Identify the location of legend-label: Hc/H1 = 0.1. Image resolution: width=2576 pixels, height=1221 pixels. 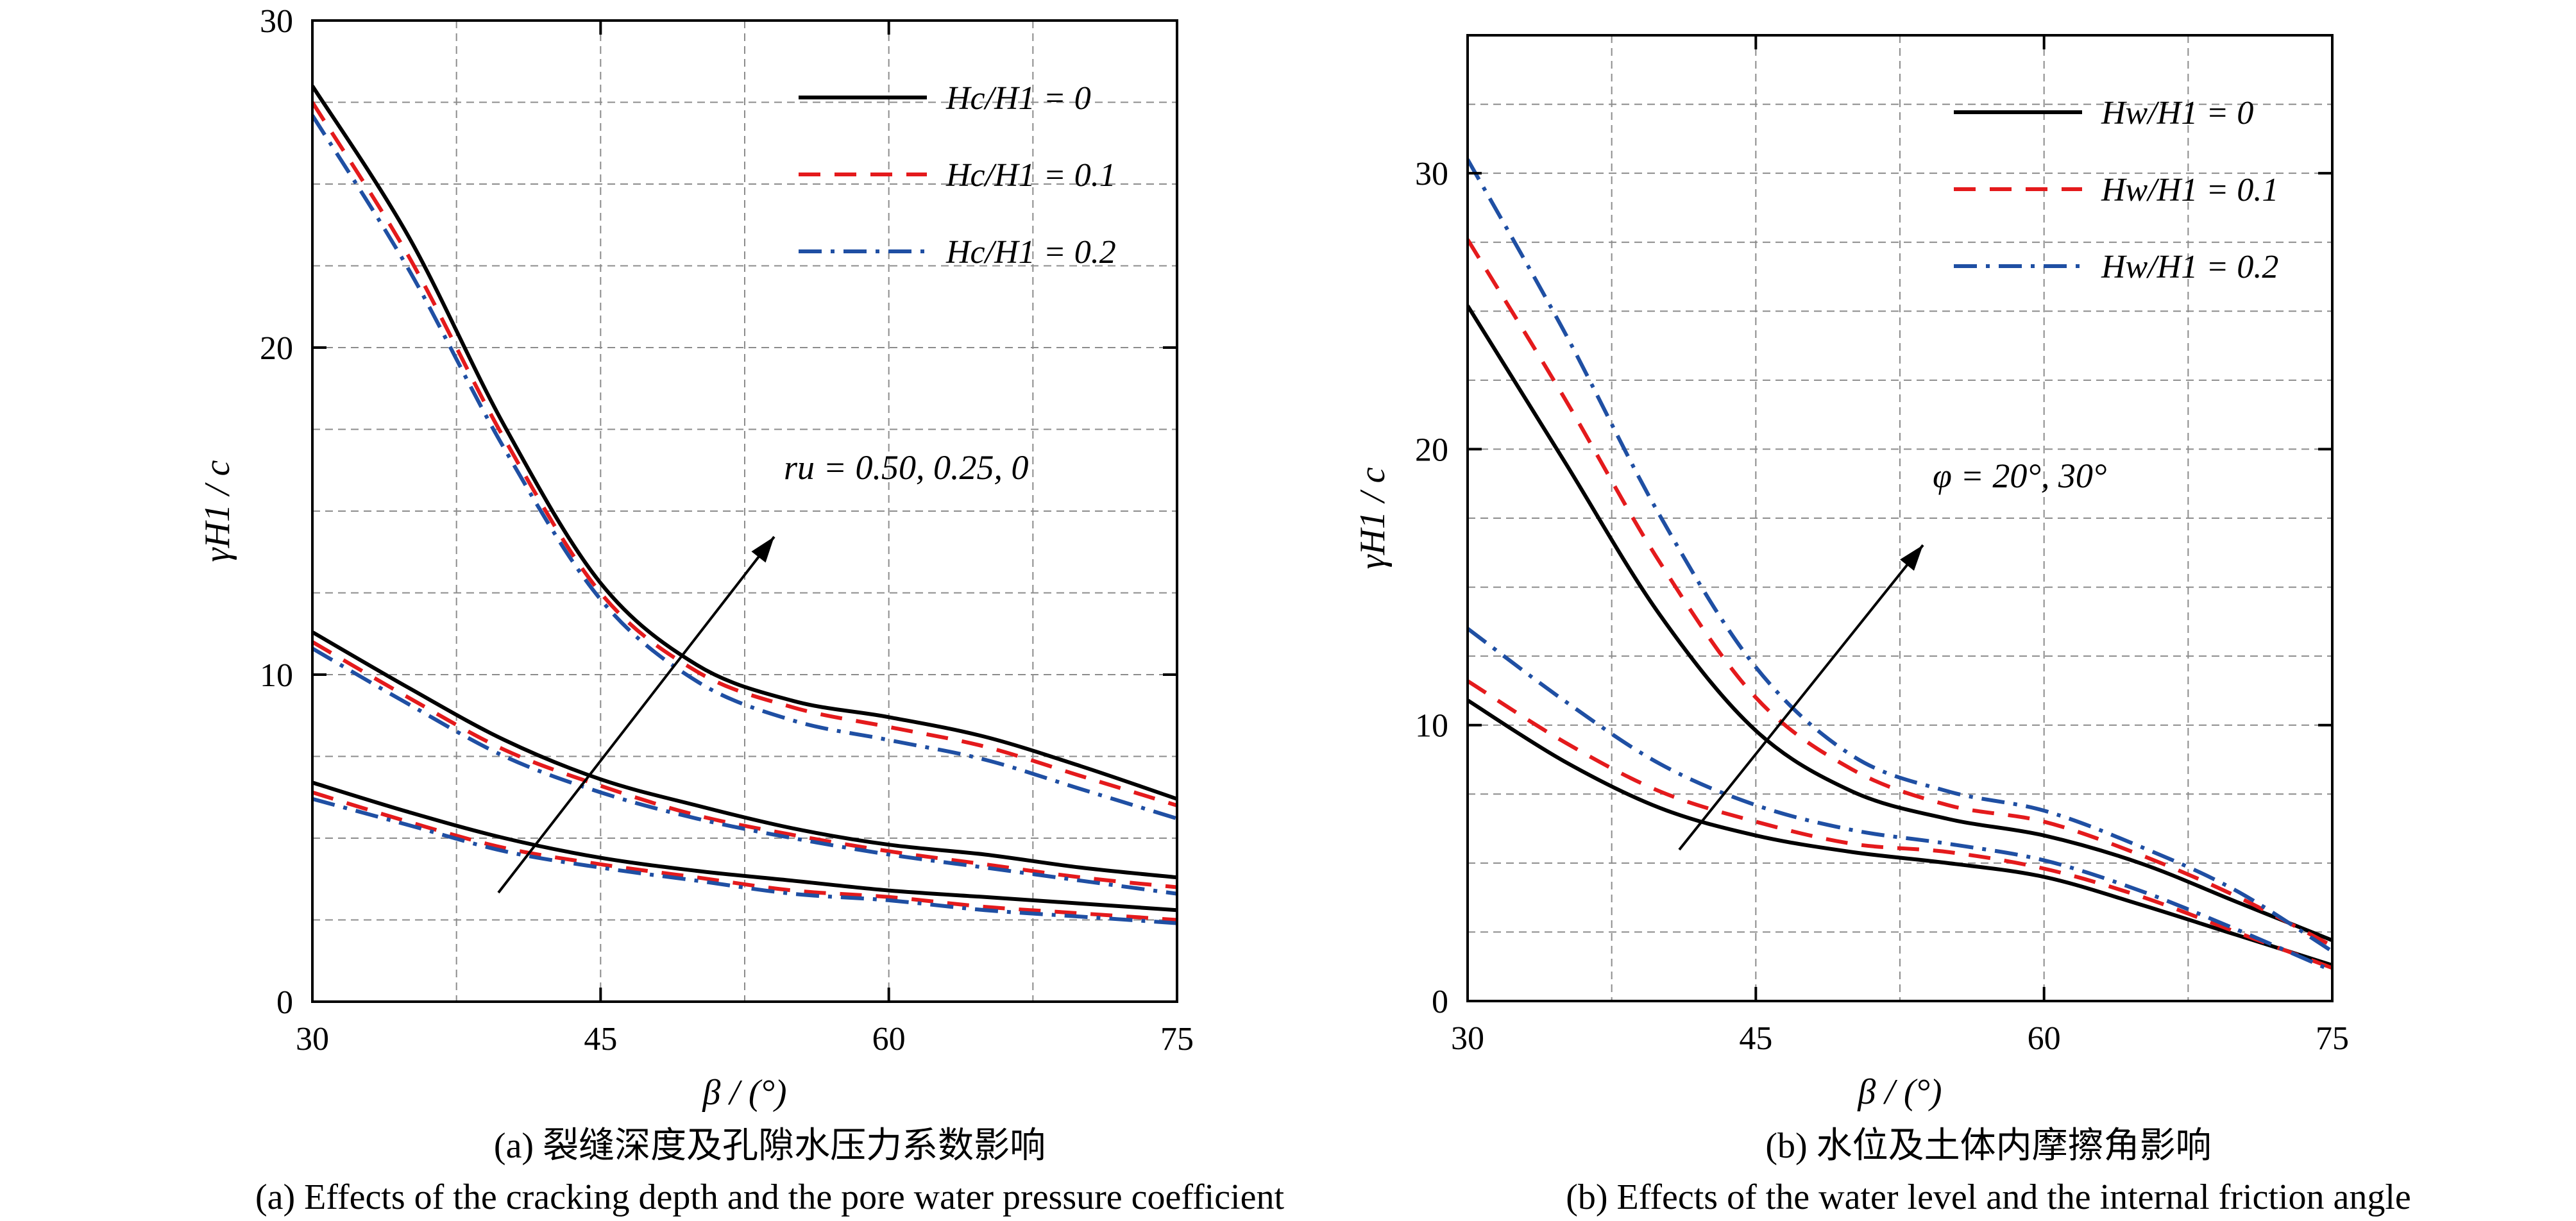
(1030, 176).